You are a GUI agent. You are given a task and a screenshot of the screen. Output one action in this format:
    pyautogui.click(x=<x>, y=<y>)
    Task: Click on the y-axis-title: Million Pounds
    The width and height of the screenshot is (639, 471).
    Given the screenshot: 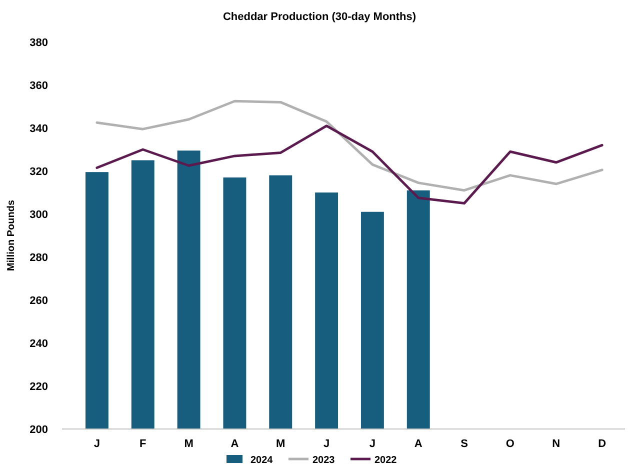 What is the action you would take?
    pyautogui.click(x=11, y=236)
    